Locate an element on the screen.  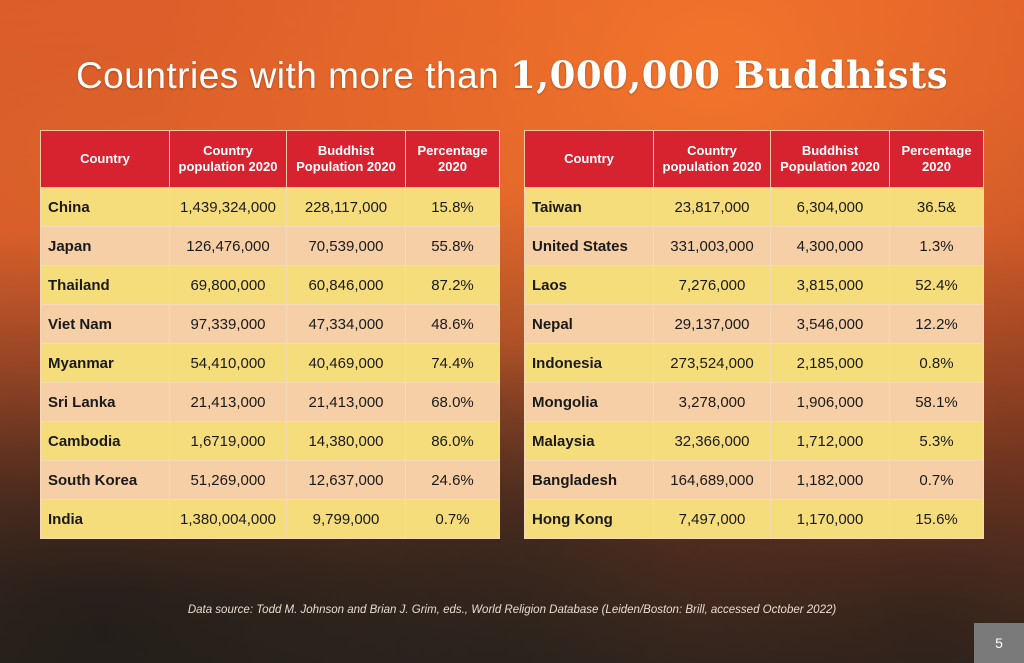
cell-buddhist-population: 47,334,000 is located at coordinates (346, 324).